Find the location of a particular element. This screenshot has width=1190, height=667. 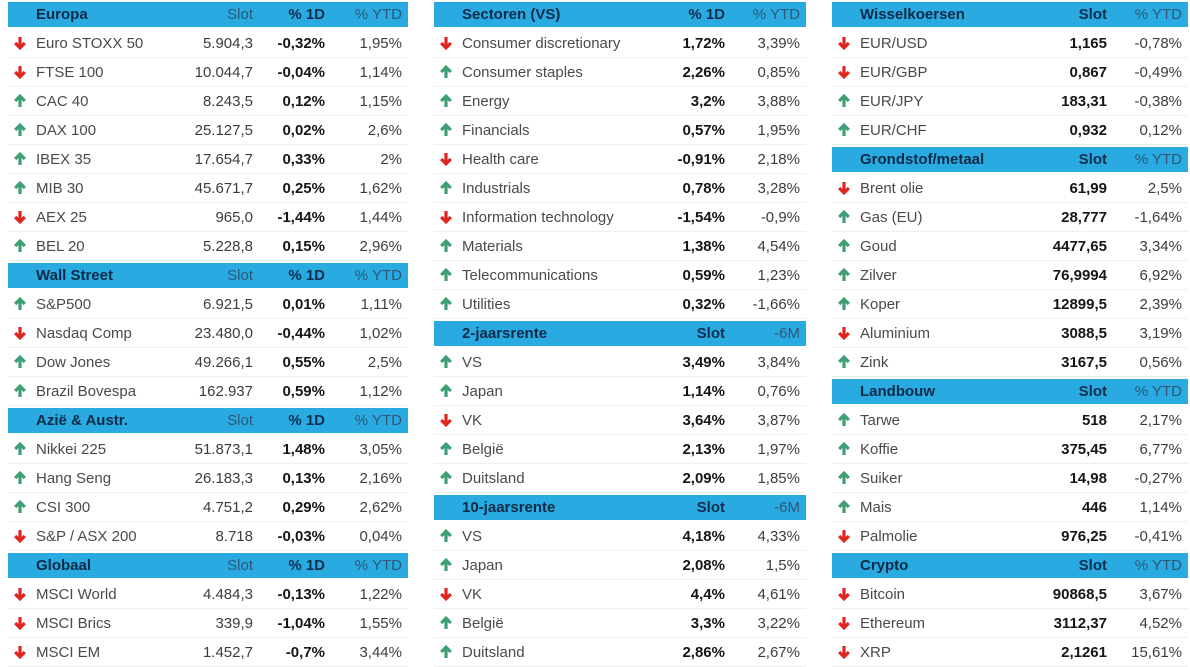

pct-ytd-value: 15,61% is located at coordinates (1156, 652).